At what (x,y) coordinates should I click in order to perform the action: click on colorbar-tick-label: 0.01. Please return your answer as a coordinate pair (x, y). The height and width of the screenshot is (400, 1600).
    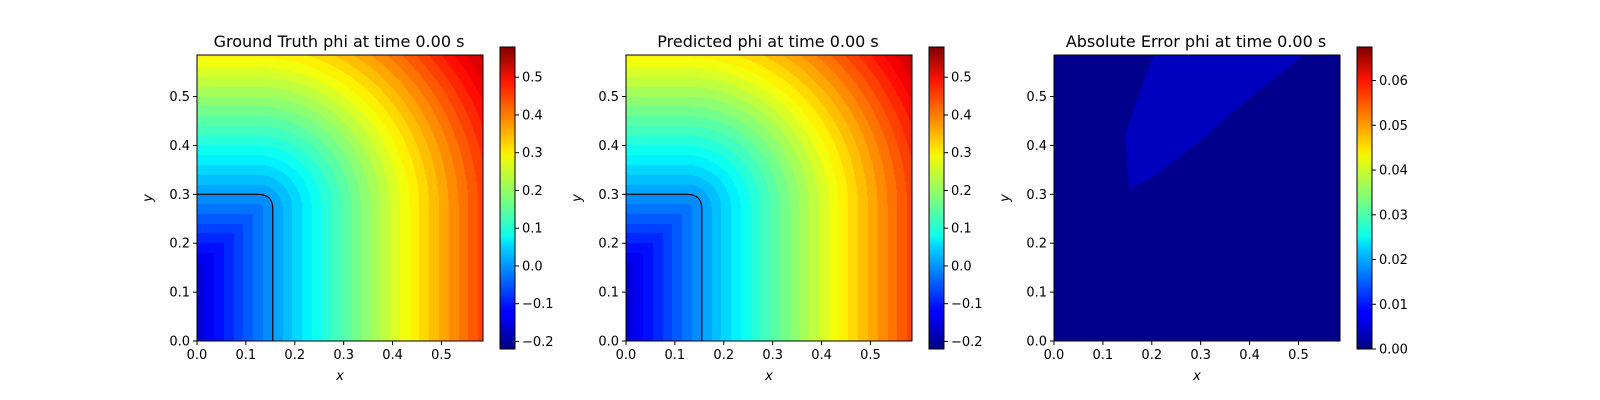
    Looking at the image, I should click on (1393, 305).